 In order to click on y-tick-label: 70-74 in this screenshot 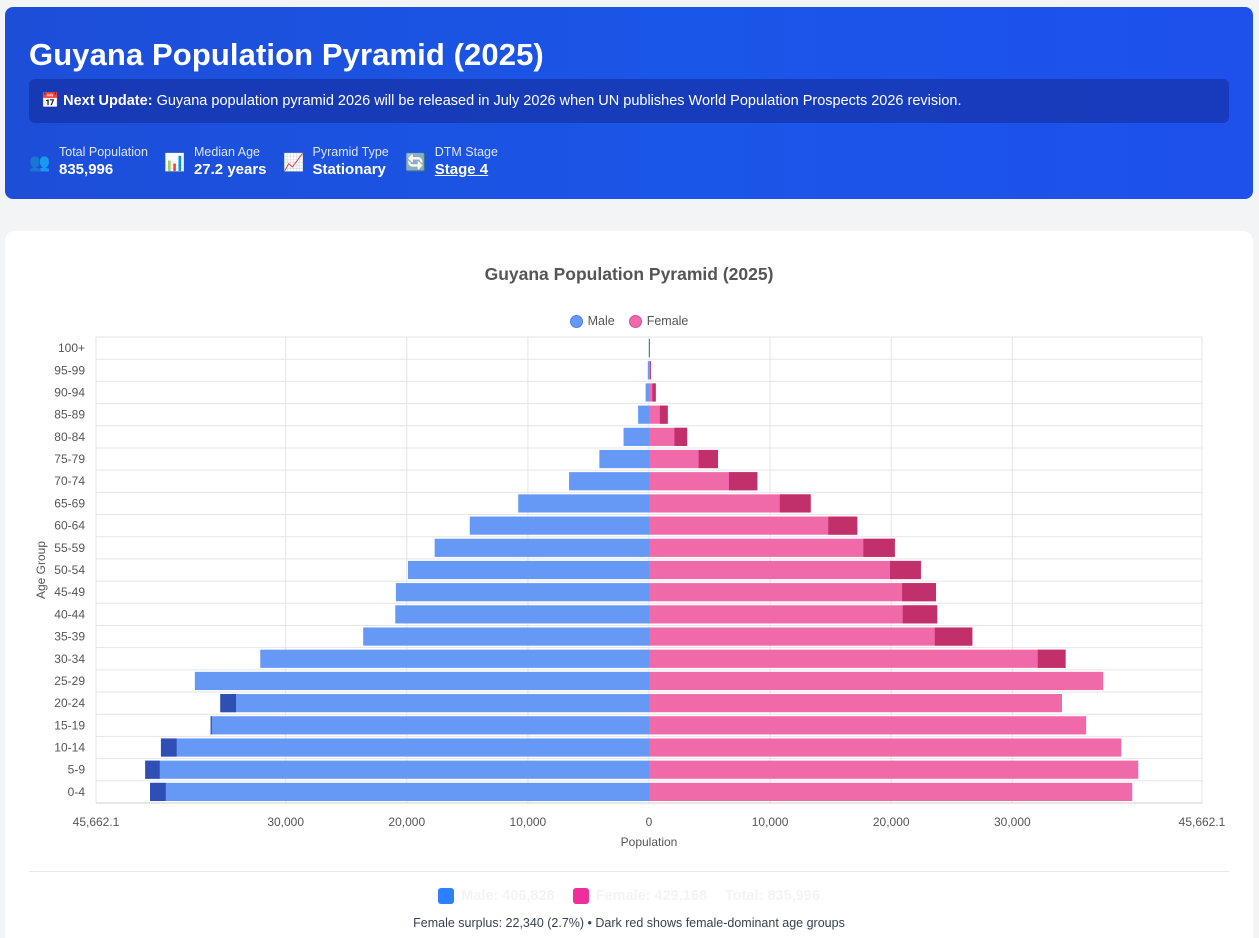, I will do `click(69, 481)`.